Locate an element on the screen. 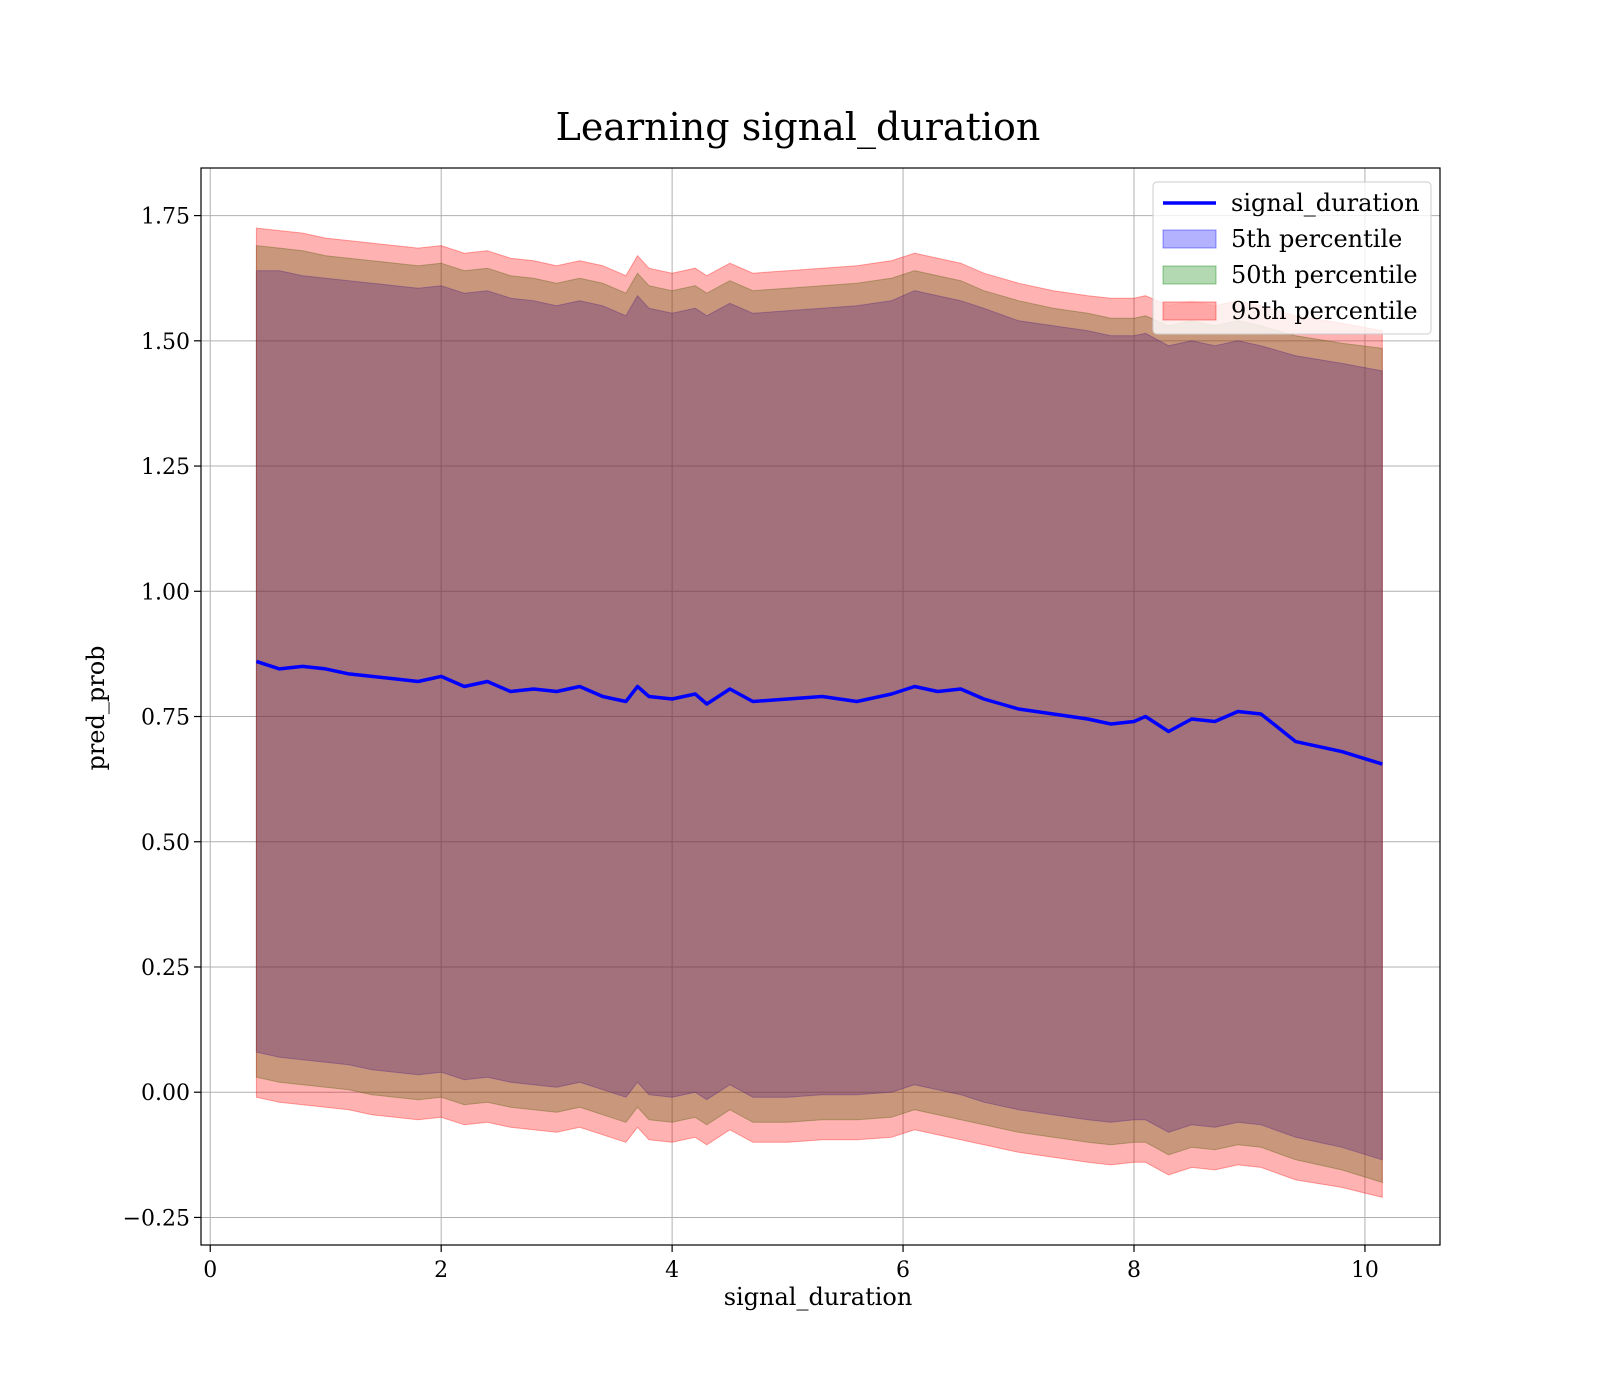 The image size is (1600, 1400). y-axis-label: pred_prob is located at coordinates (96, 707).